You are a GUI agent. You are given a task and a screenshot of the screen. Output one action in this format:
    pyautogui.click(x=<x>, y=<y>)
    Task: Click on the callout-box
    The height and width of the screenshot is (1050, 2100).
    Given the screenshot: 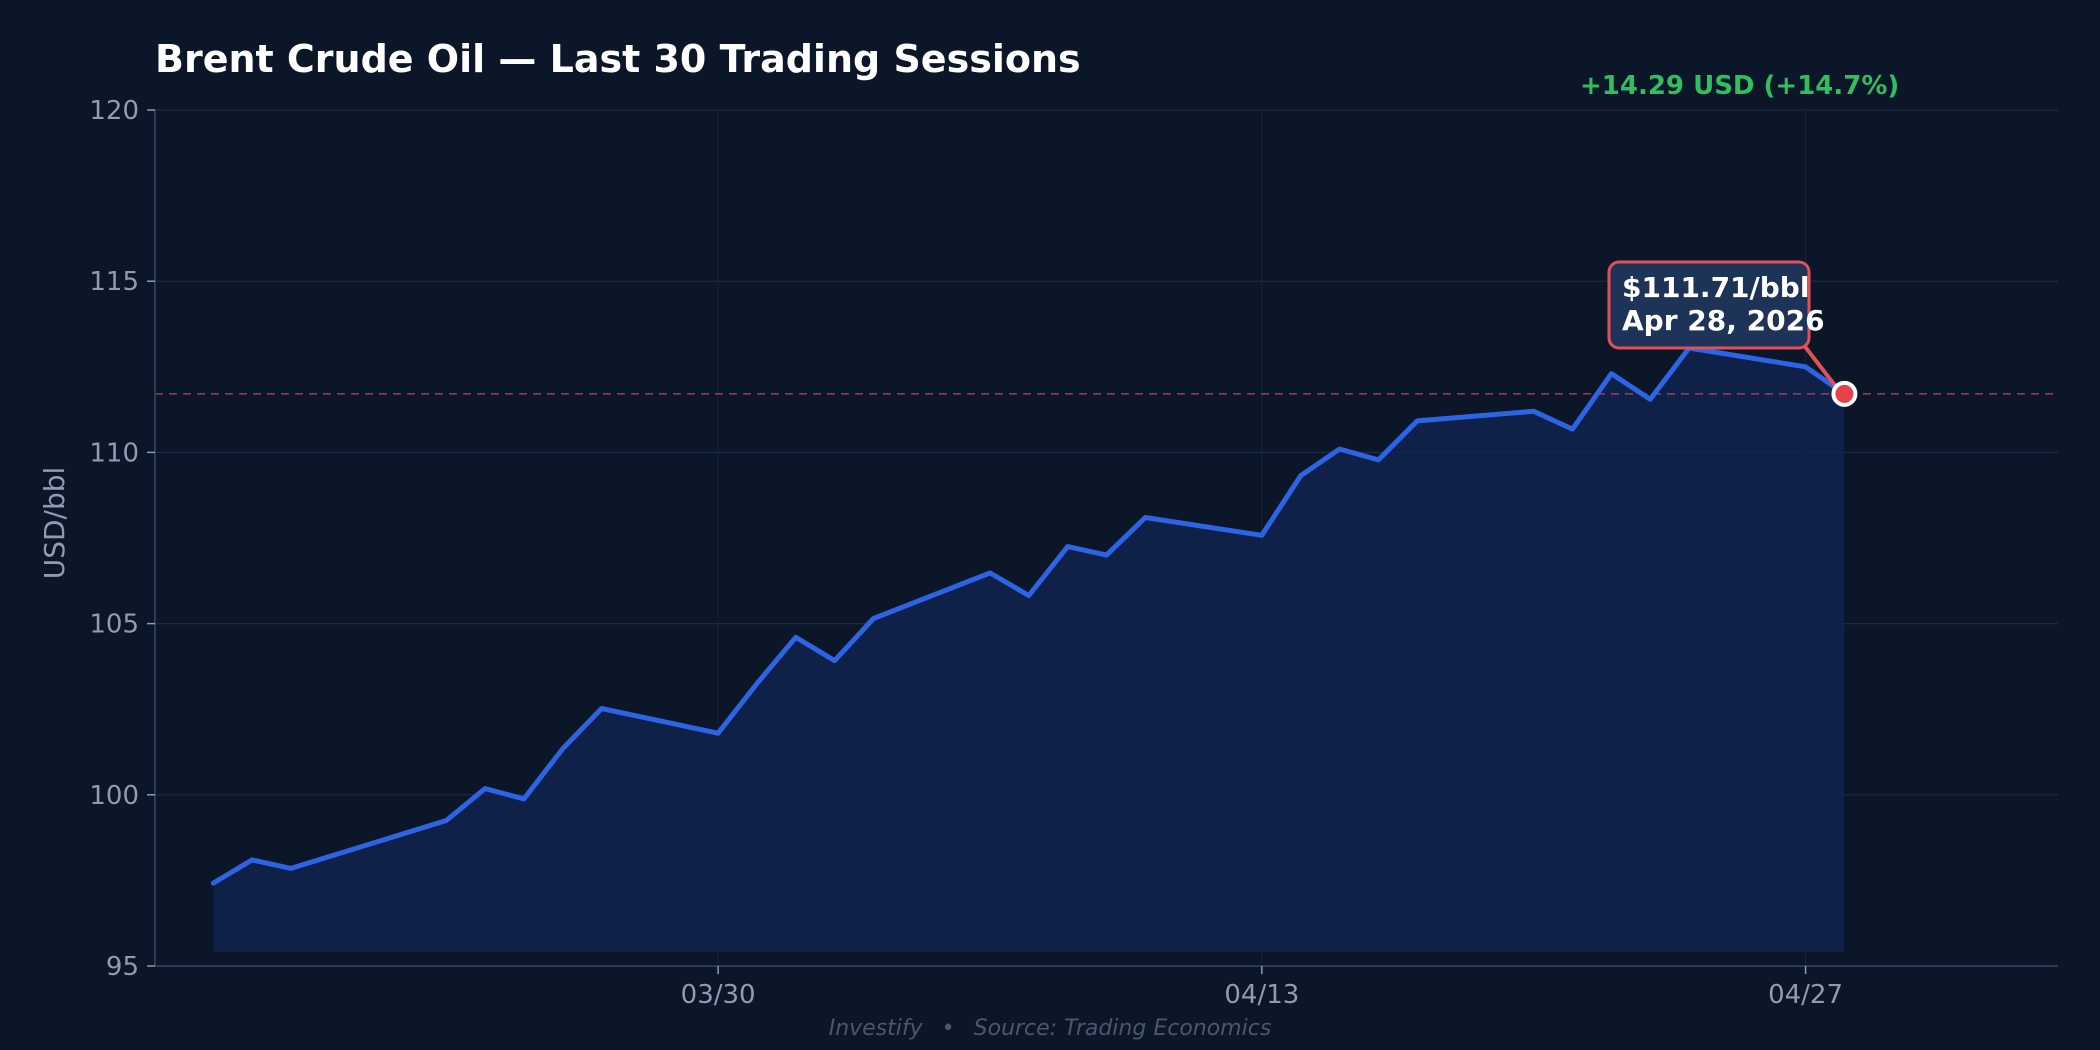 What is the action you would take?
    pyautogui.click(x=1709, y=305)
    